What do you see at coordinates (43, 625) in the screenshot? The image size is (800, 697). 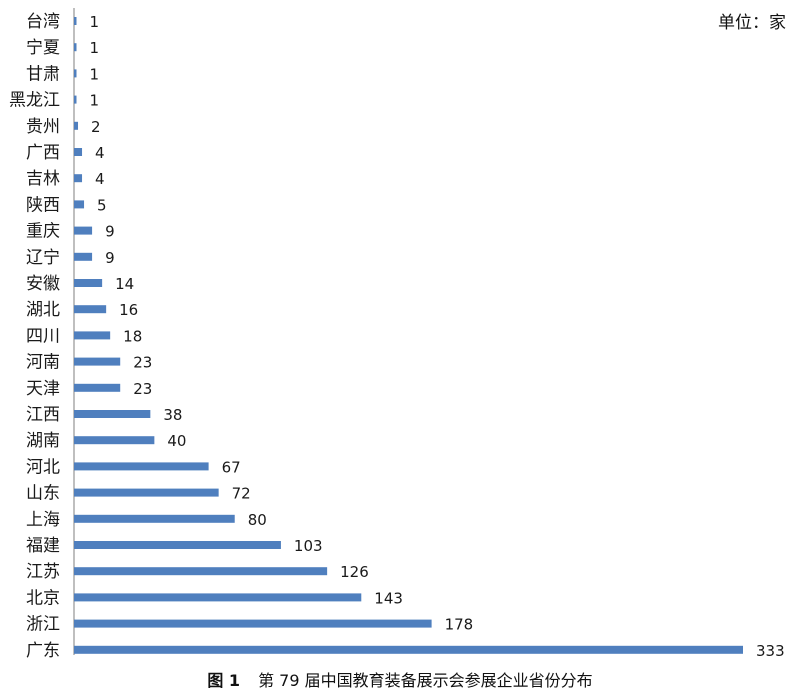 I see `category-label: 浙江` at bounding box center [43, 625].